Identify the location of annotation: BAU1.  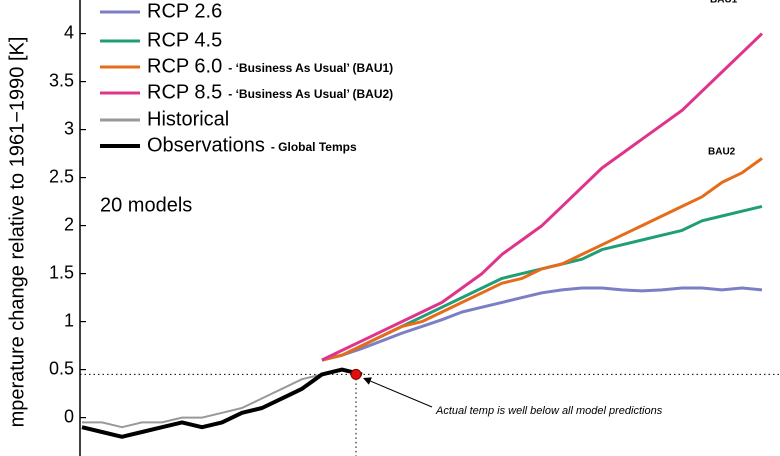
(724, 3).